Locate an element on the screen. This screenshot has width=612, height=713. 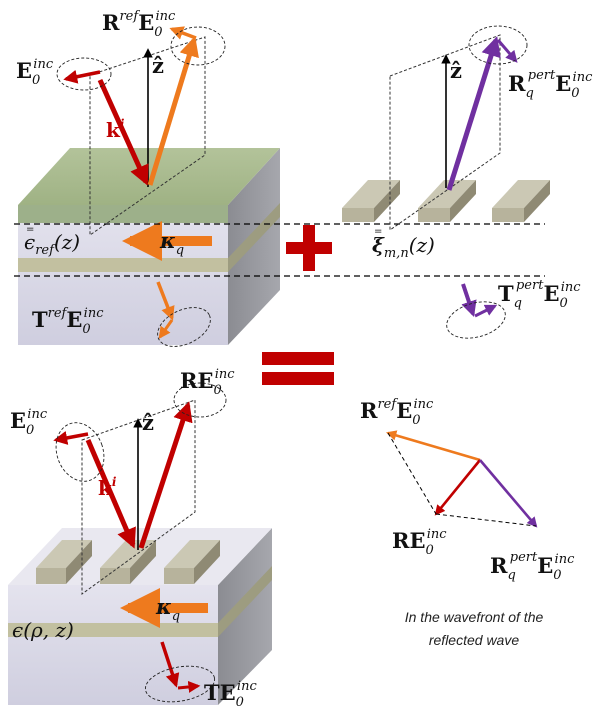
label-re-inc-bl: RE0inc is located at coordinates (207, 382).